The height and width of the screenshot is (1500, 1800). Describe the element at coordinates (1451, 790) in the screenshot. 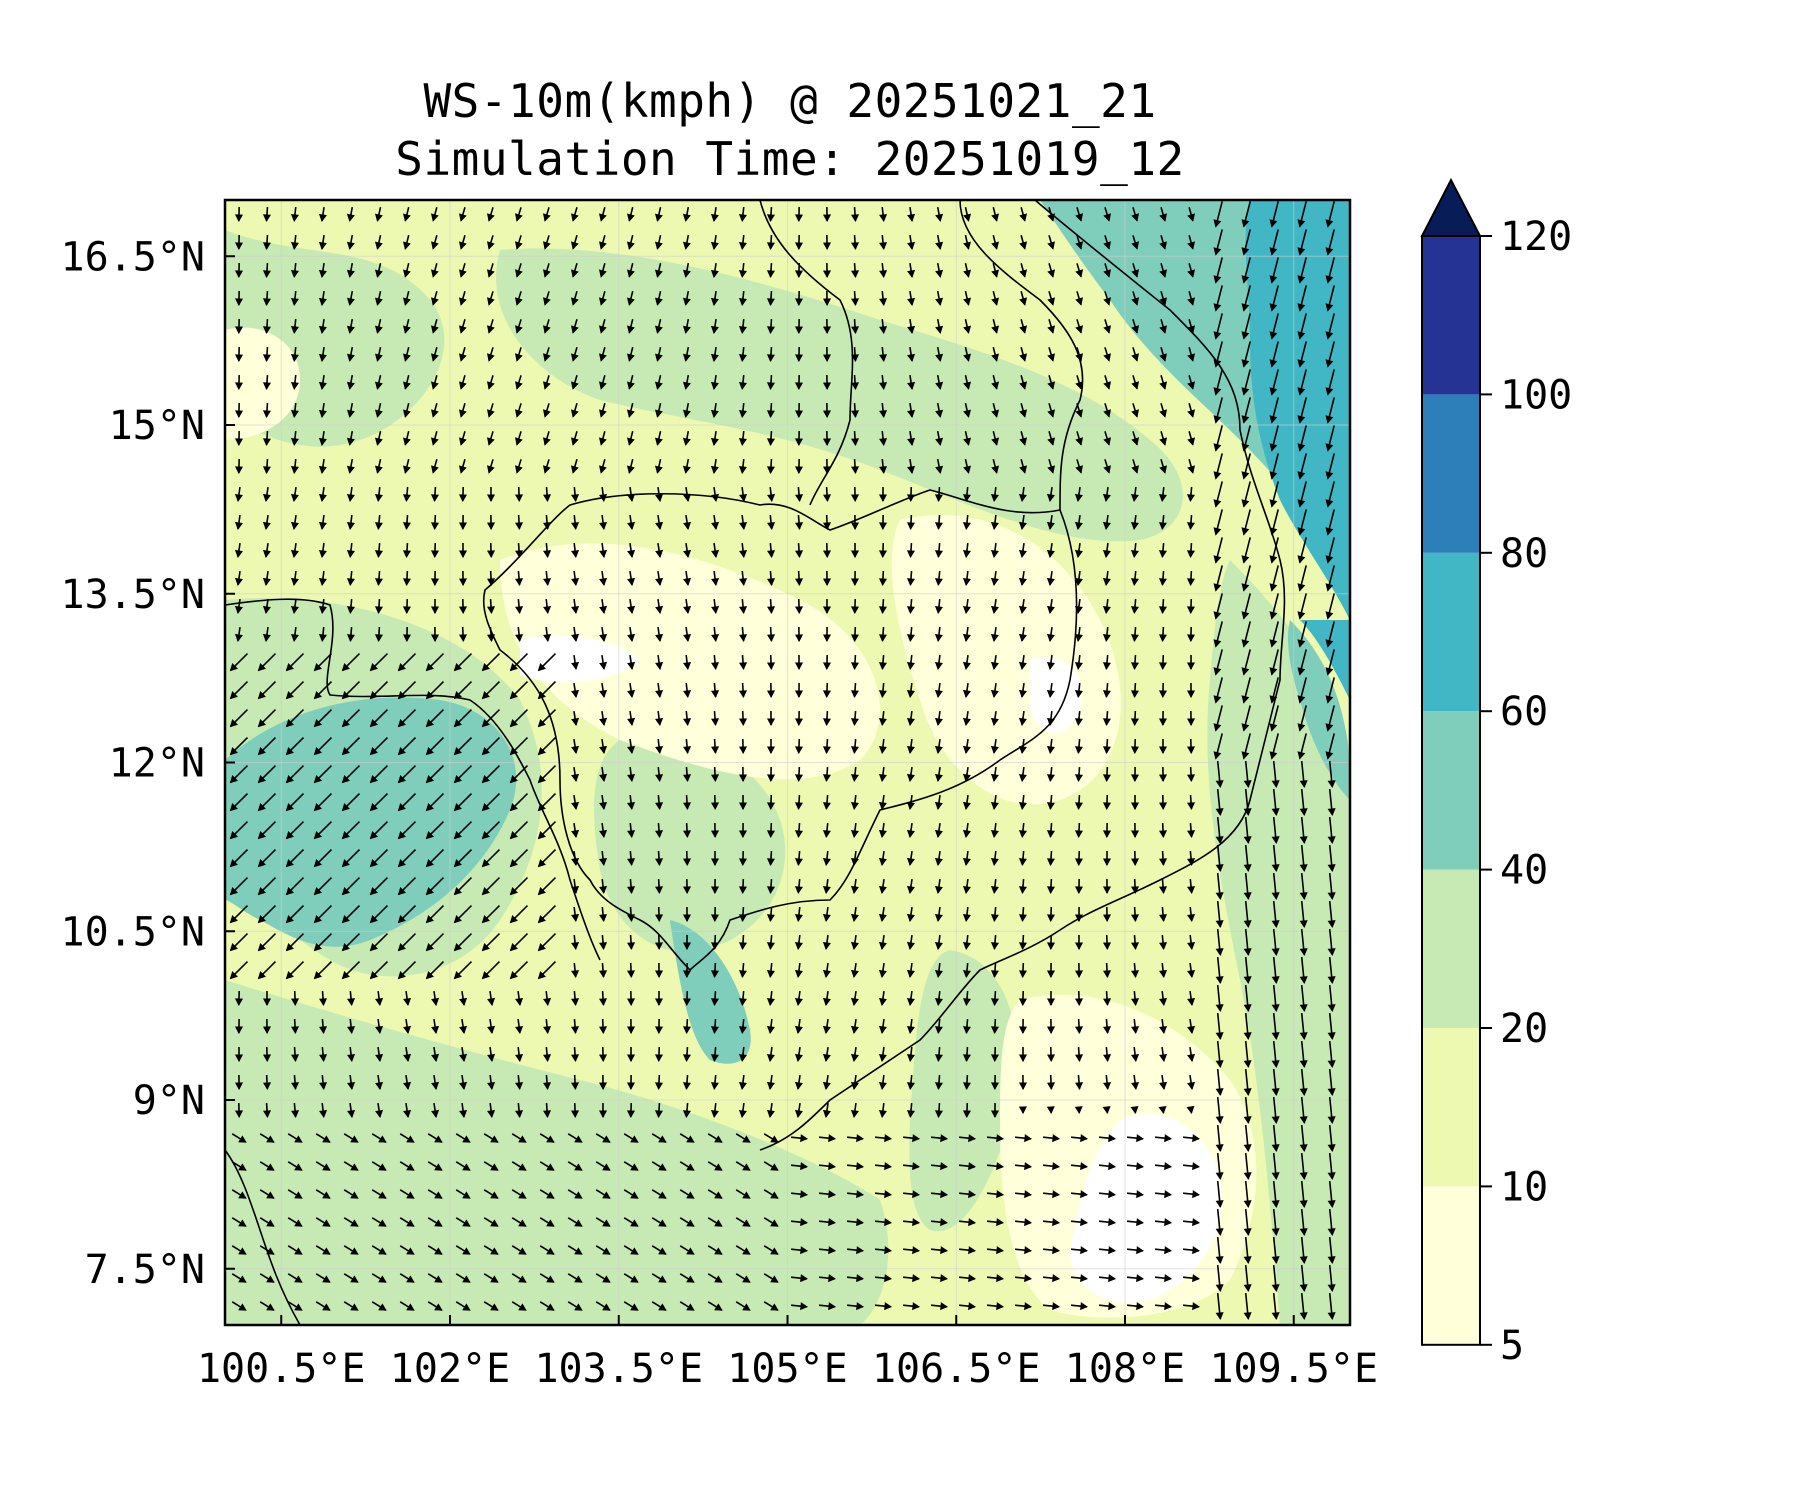

I see `colorbar-frame` at that location.